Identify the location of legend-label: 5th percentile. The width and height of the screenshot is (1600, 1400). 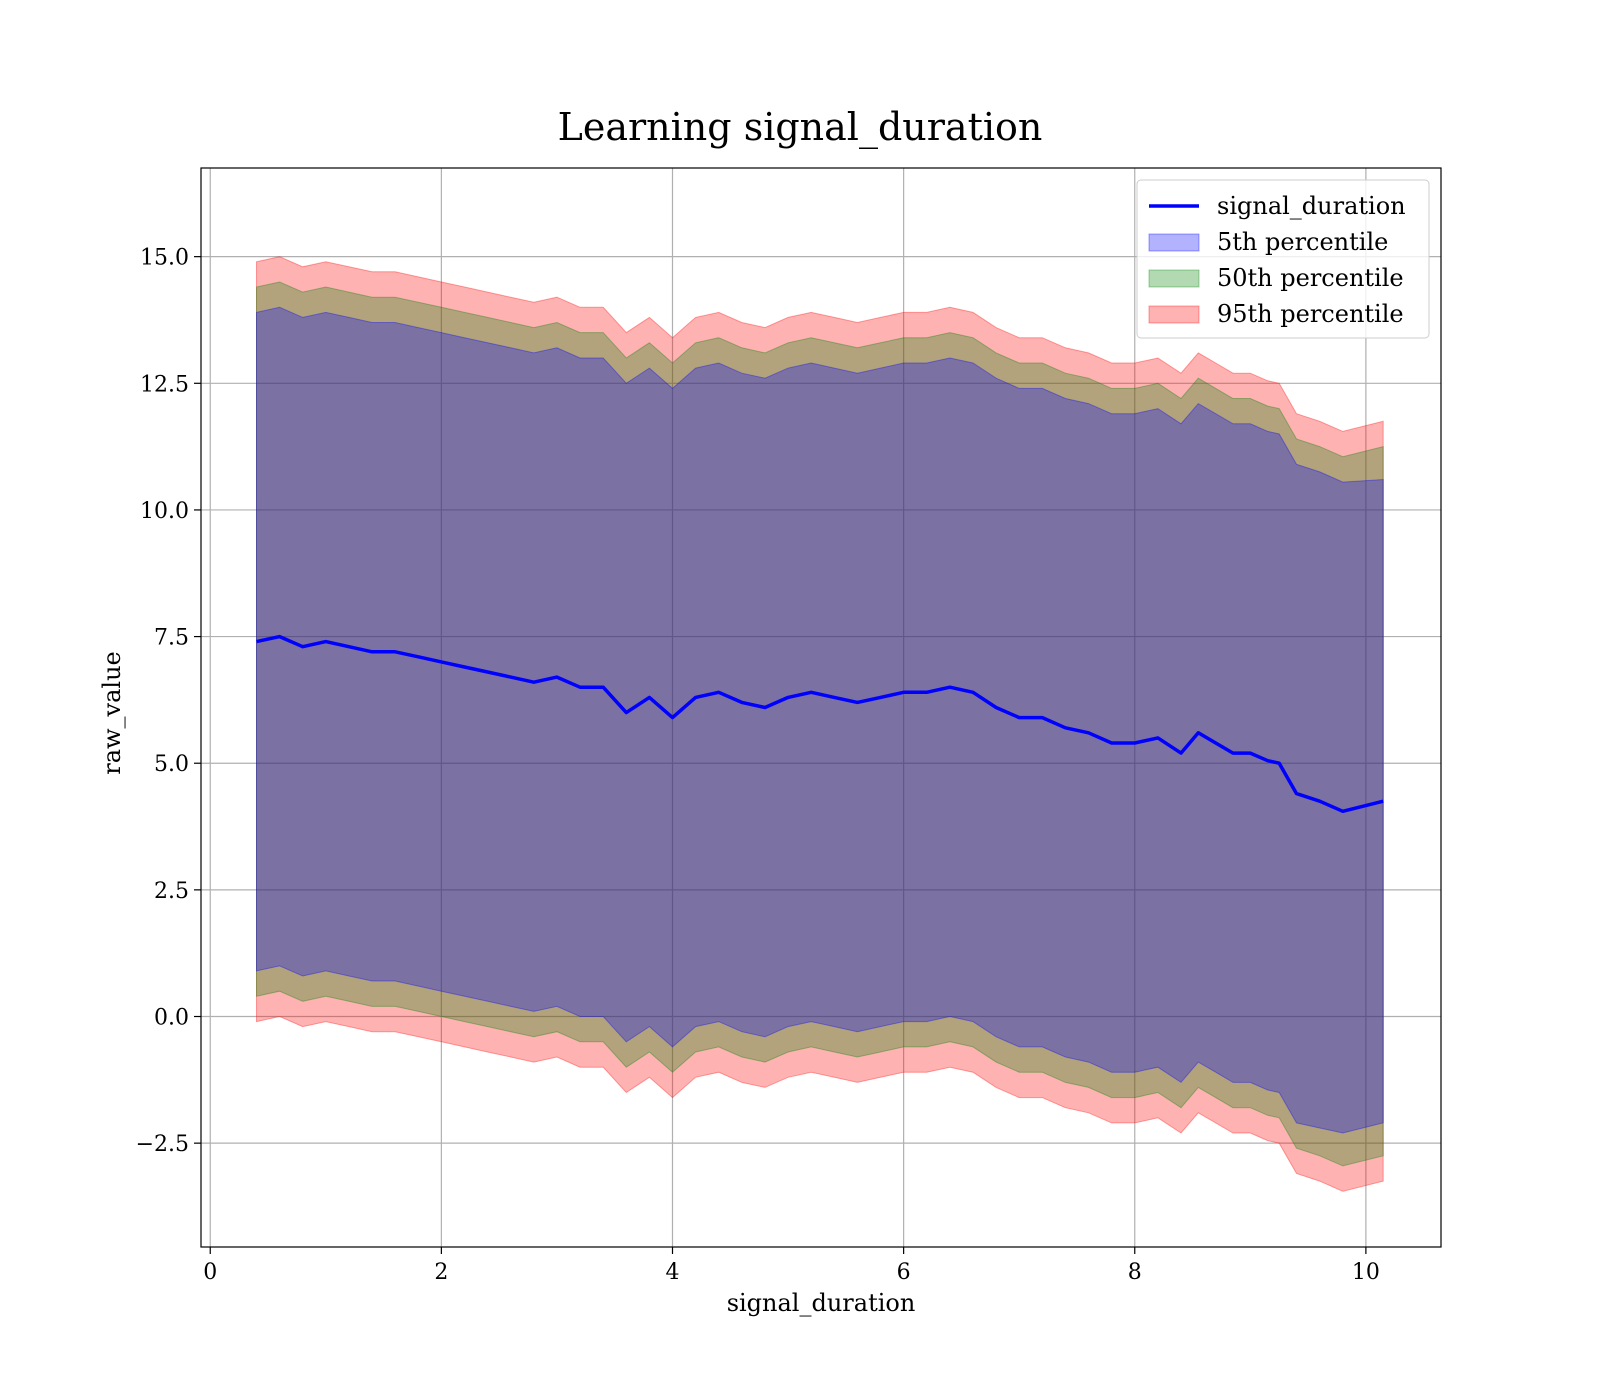
(1302, 242).